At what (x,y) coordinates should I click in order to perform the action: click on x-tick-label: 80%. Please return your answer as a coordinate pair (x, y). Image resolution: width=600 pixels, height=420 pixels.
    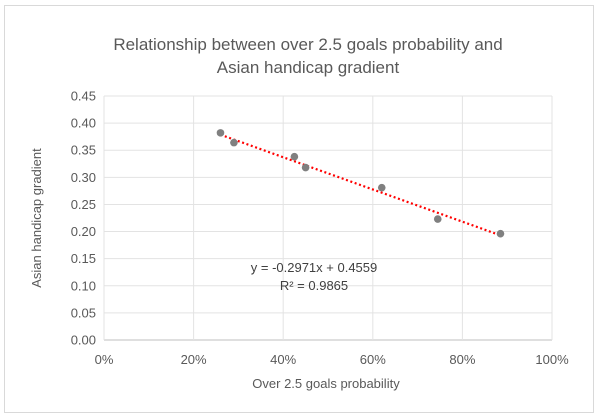
    Looking at the image, I should click on (462, 359).